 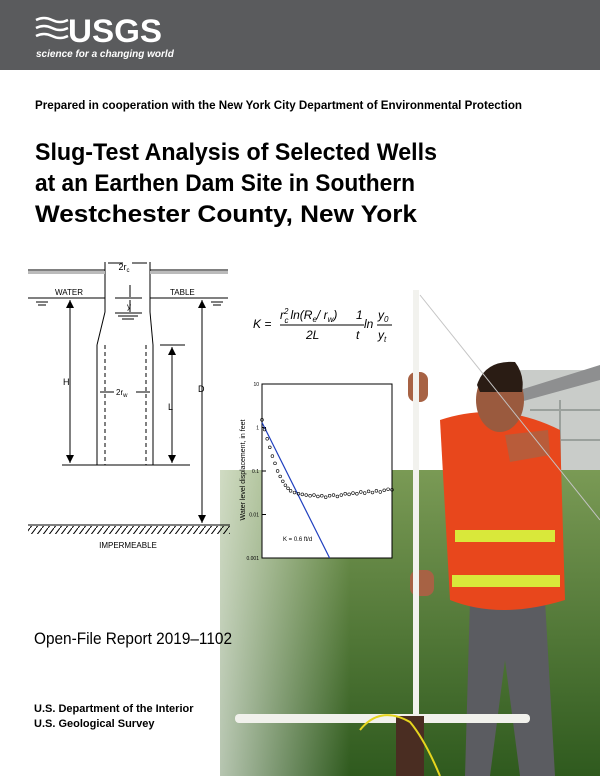 I want to click on title-line: at an Earthen Dam Site in Southern, so click(x=225, y=183).